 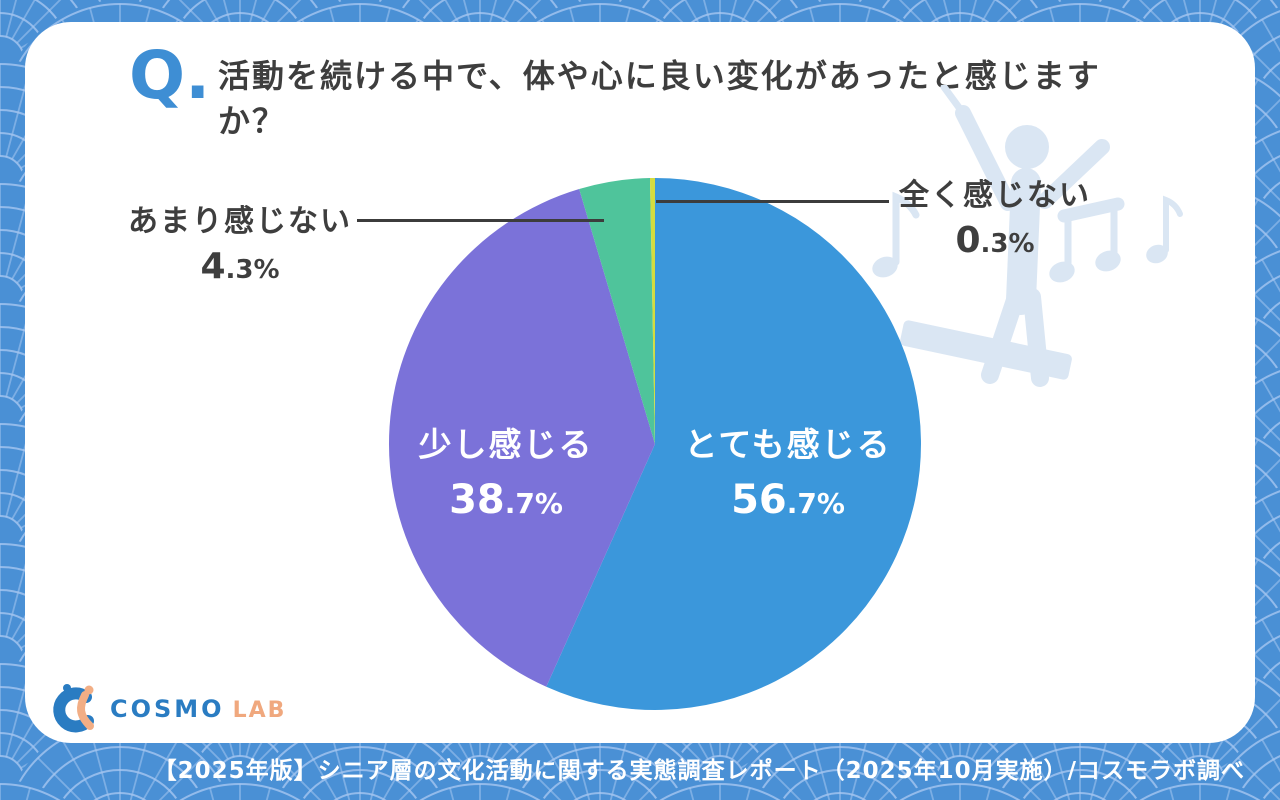 I want to click on music-note-icon, so click(x=1164, y=229).